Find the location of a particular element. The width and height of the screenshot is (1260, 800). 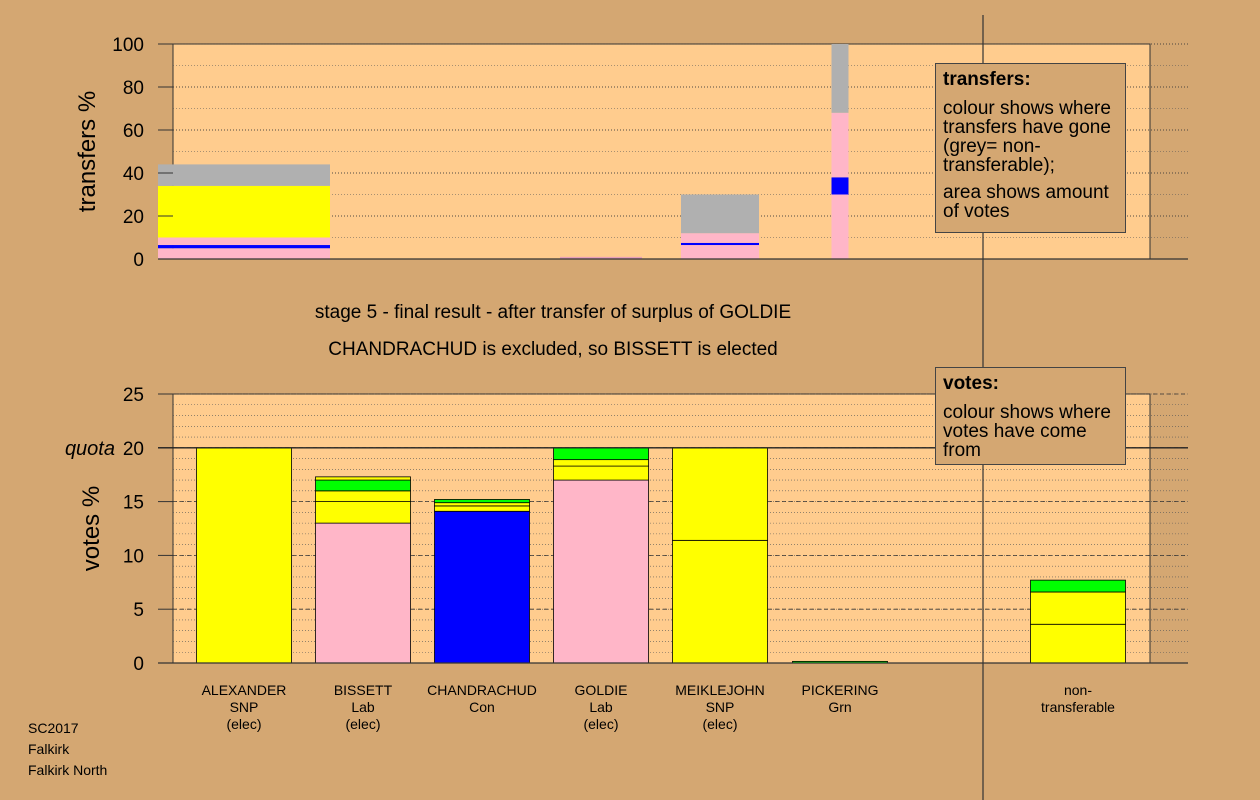

transfers-bar-goldie is located at coordinates (601, 257).